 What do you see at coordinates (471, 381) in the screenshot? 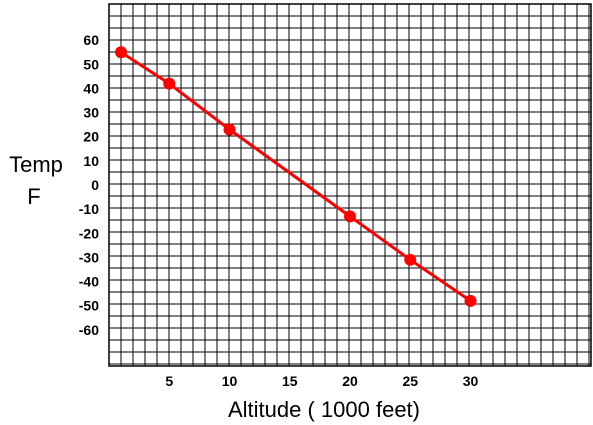
I see `x-tick-label: 30` at bounding box center [471, 381].